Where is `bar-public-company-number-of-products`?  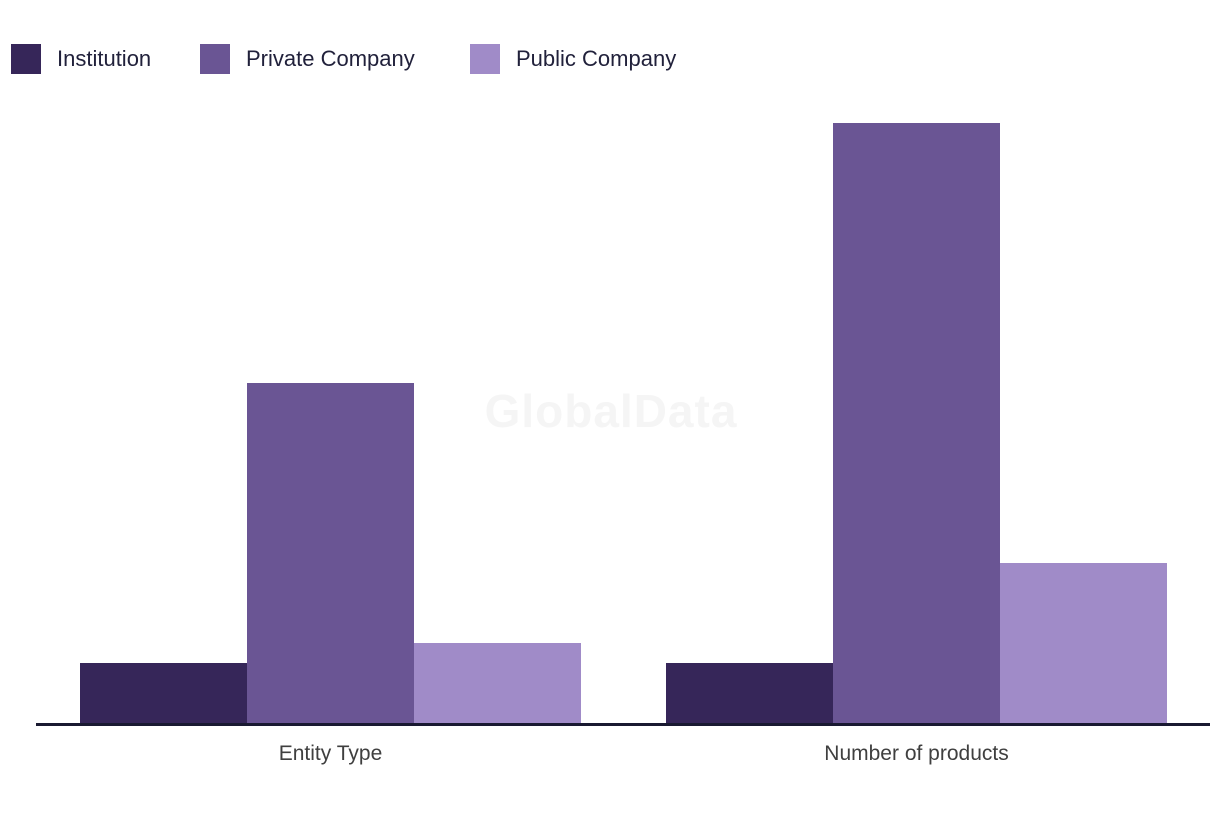 bar-public-company-number-of-products is located at coordinates (1083, 643).